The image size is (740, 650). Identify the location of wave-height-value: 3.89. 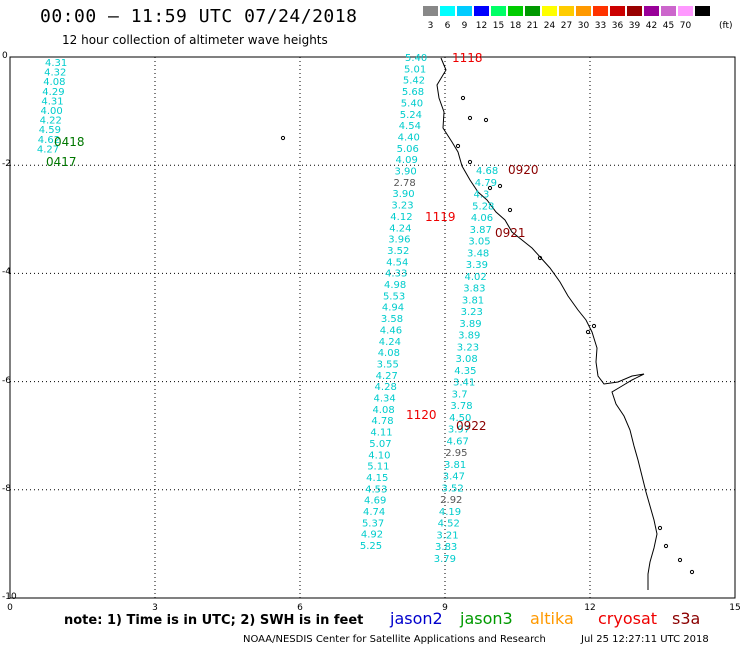
(470, 324).